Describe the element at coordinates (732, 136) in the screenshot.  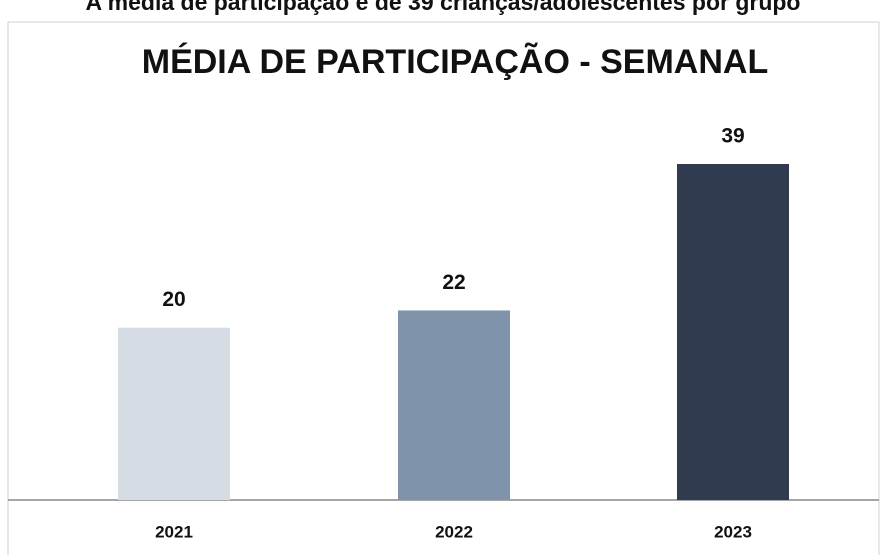
I see `value-label: 39` at that location.